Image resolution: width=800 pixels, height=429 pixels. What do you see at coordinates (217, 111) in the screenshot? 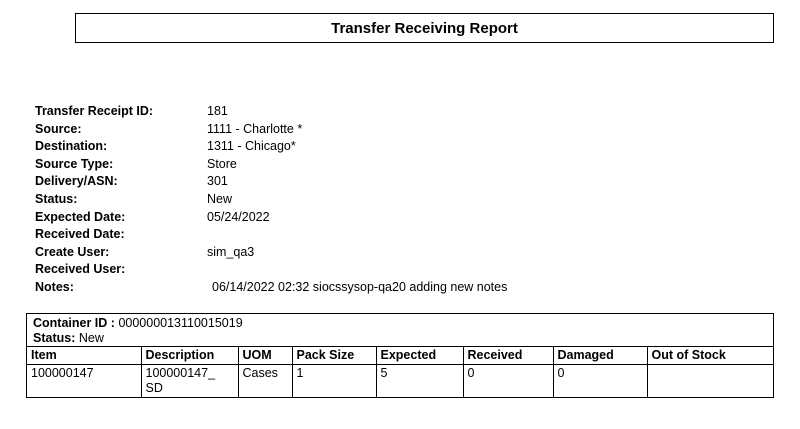
I see `field-value: 181` at bounding box center [217, 111].